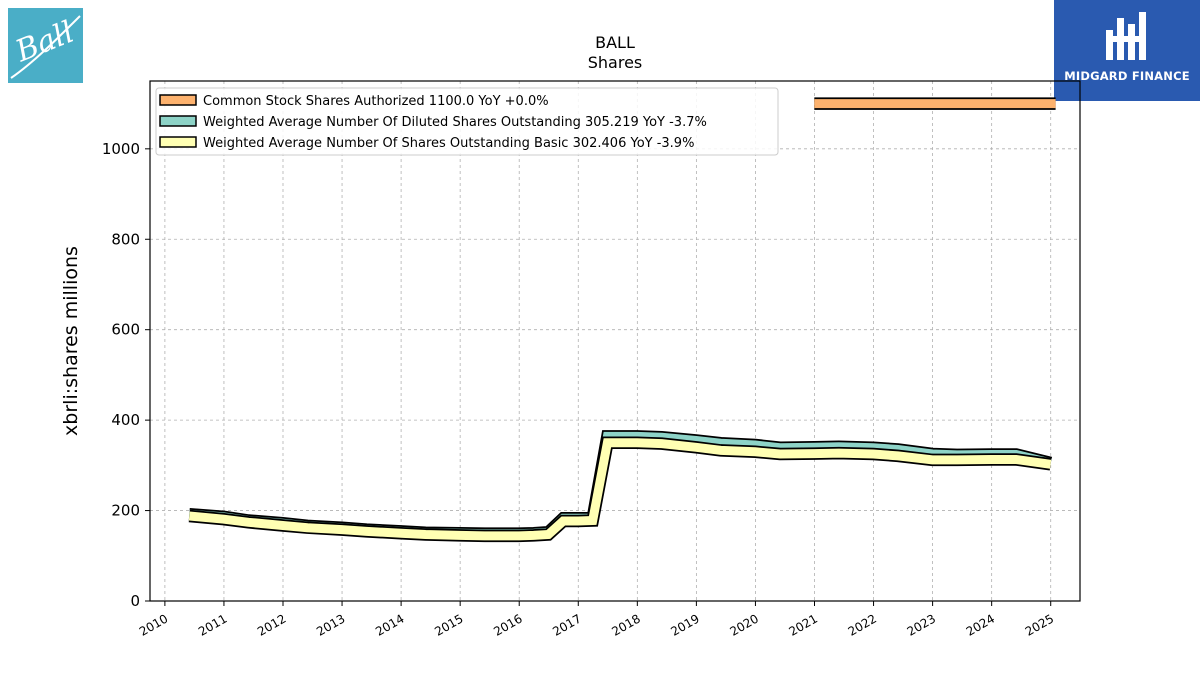 This screenshot has width=1200, height=675. I want to click on x-tick-label: 2012, so click(271, 624).